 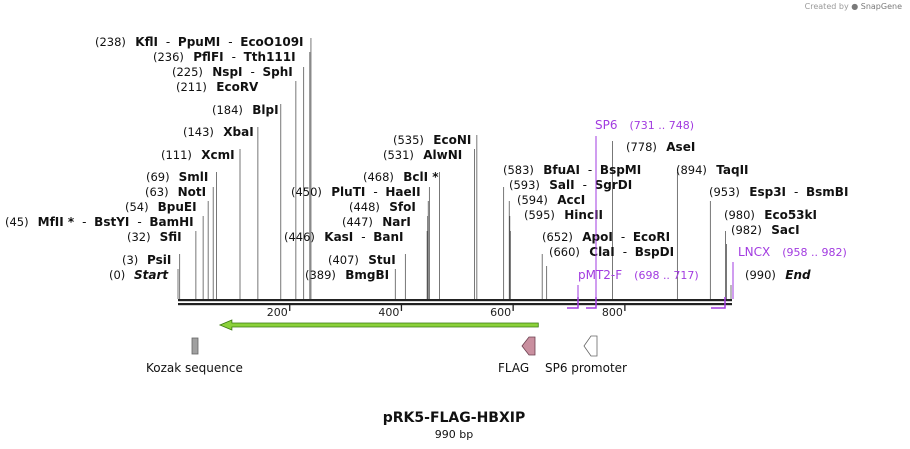 What do you see at coordinates (561, 185) in the screenshot?
I see `enzyme-name: SalI` at bounding box center [561, 185].